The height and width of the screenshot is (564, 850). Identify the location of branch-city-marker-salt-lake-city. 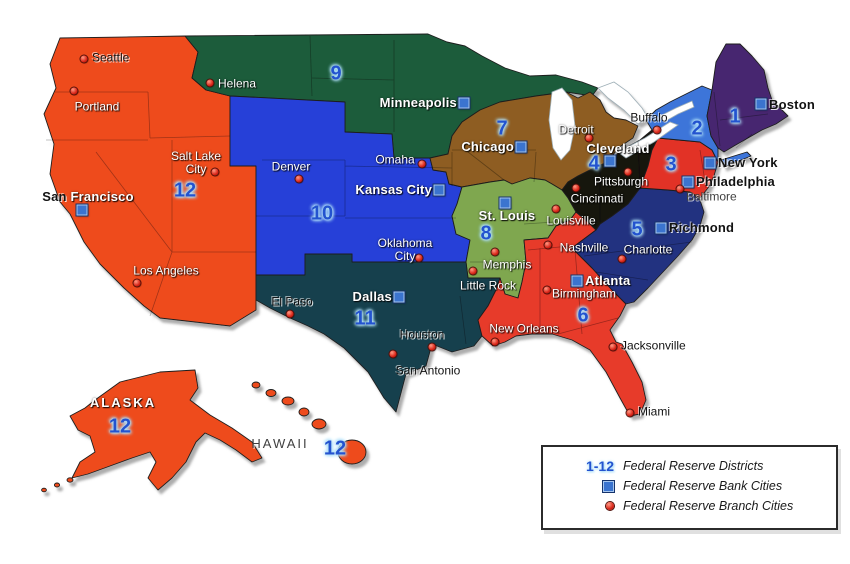
(215, 172).